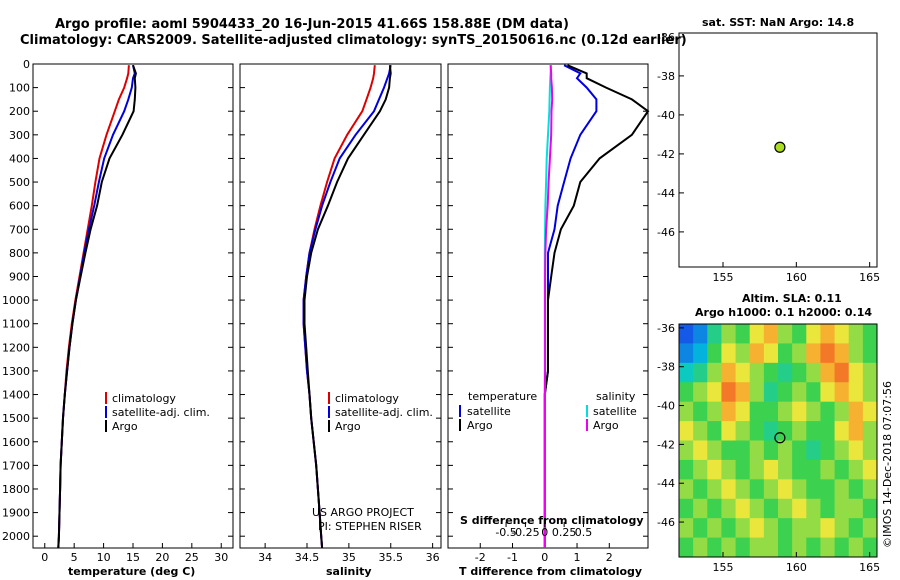 The width and height of the screenshot is (900, 580). I want to click on y-tick-label: 600, so click(19, 206).